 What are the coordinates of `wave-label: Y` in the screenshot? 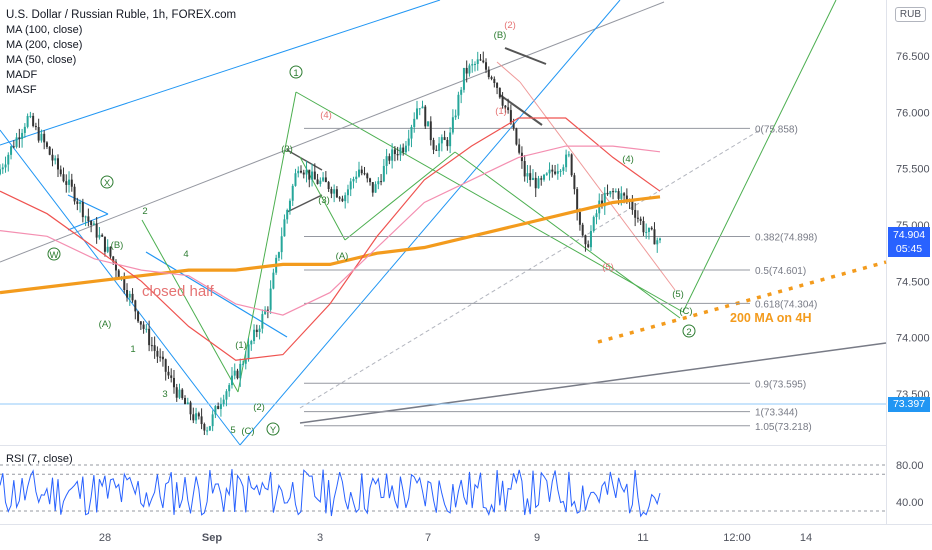 It's located at (273, 430).